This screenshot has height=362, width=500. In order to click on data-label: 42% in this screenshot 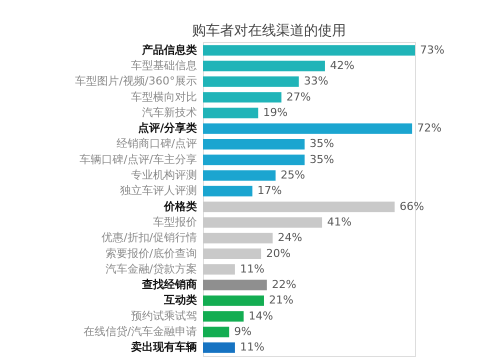, I will do `click(342, 65)`.